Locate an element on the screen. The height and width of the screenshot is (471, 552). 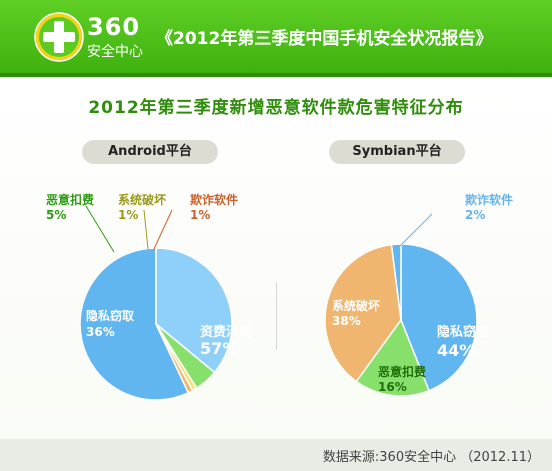
slice-label-1-1: 恶意扣费 is located at coordinates (402, 371).